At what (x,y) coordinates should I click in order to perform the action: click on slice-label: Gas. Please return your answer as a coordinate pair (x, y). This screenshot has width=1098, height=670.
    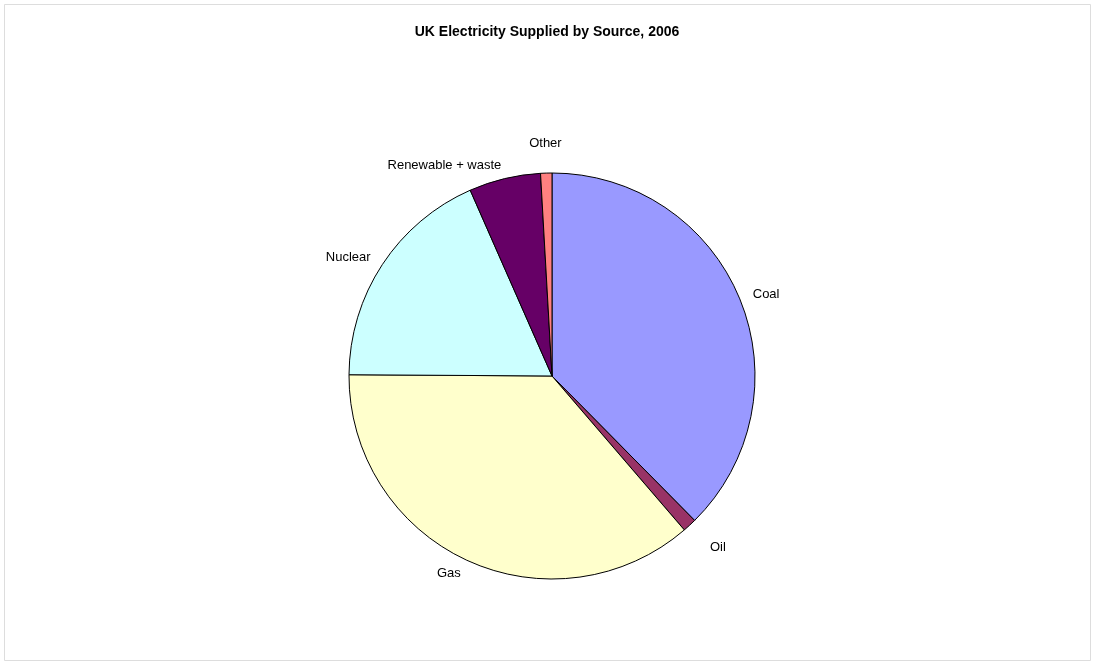
    Looking at the image, I should click on (449, 572).